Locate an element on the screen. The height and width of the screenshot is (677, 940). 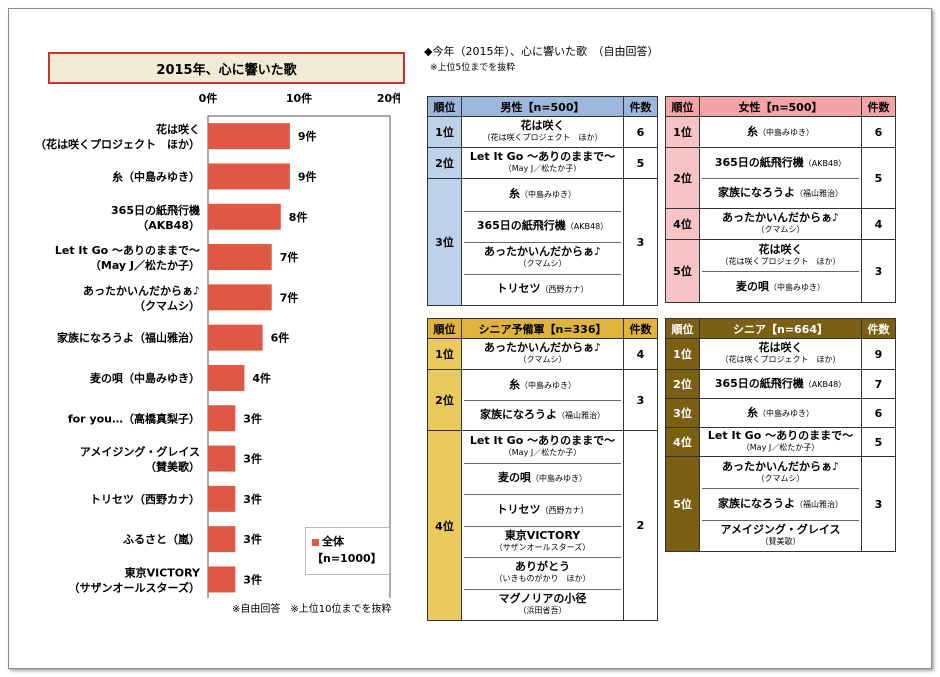
song-artist: （賛美歌） is located at coordinates (780, 541).